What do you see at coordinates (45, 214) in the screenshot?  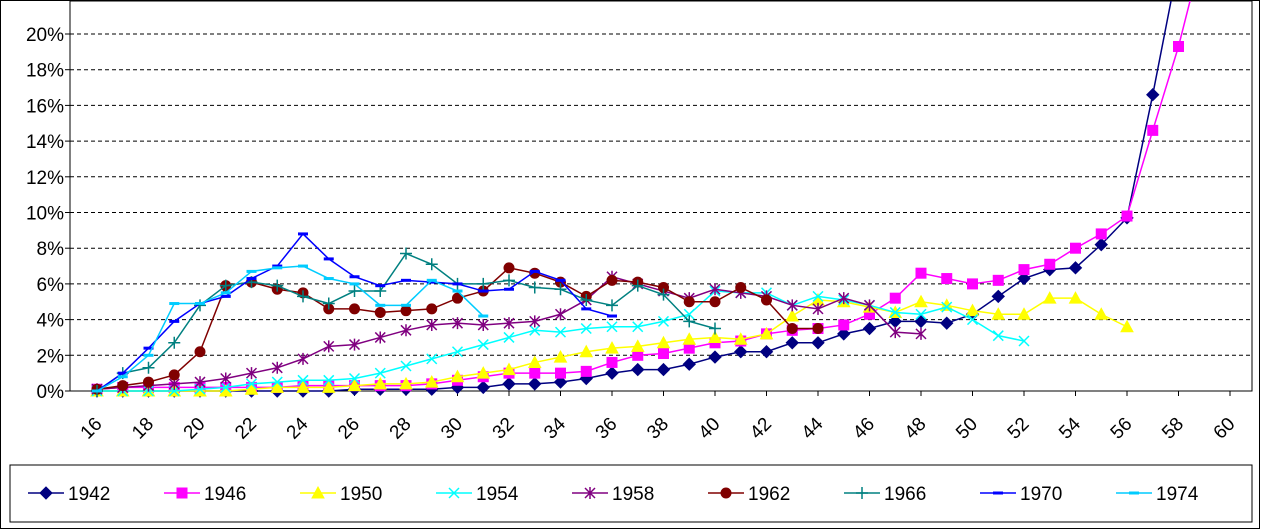 I see `y-tick-label: 10%` at bounding box center [45, 214].